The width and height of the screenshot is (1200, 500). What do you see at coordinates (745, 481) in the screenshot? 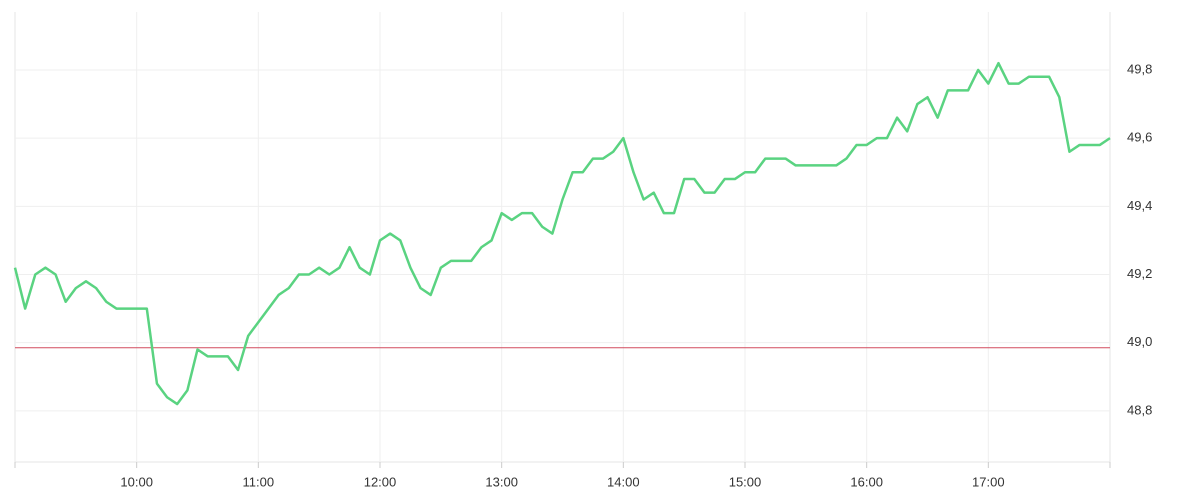
I see `x-tick-label: 15:00` at bounding box center [745, 481].